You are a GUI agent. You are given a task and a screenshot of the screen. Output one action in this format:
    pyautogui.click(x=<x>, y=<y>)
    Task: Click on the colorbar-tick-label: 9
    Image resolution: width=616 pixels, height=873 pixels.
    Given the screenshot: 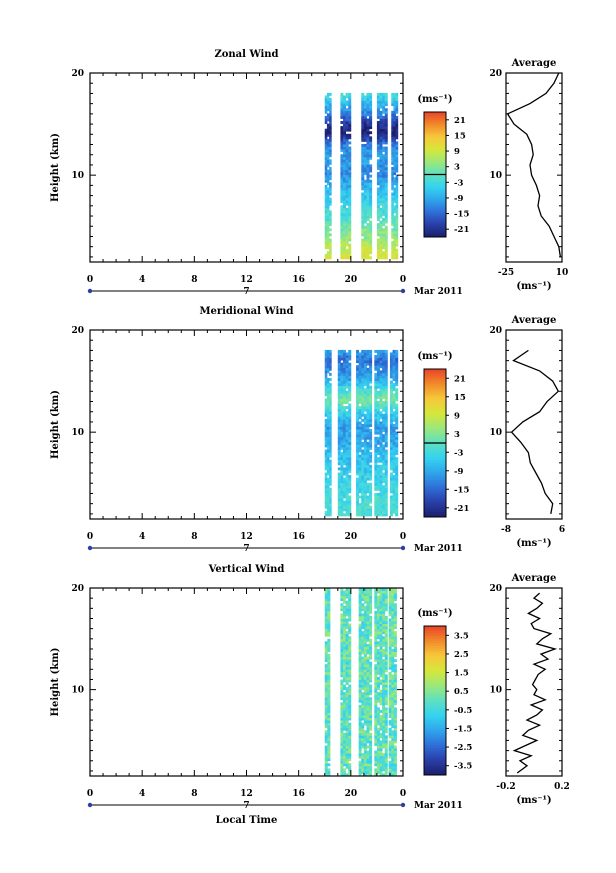 What is the action you would take?
    pyautogui.click(x=457, y=416)
    